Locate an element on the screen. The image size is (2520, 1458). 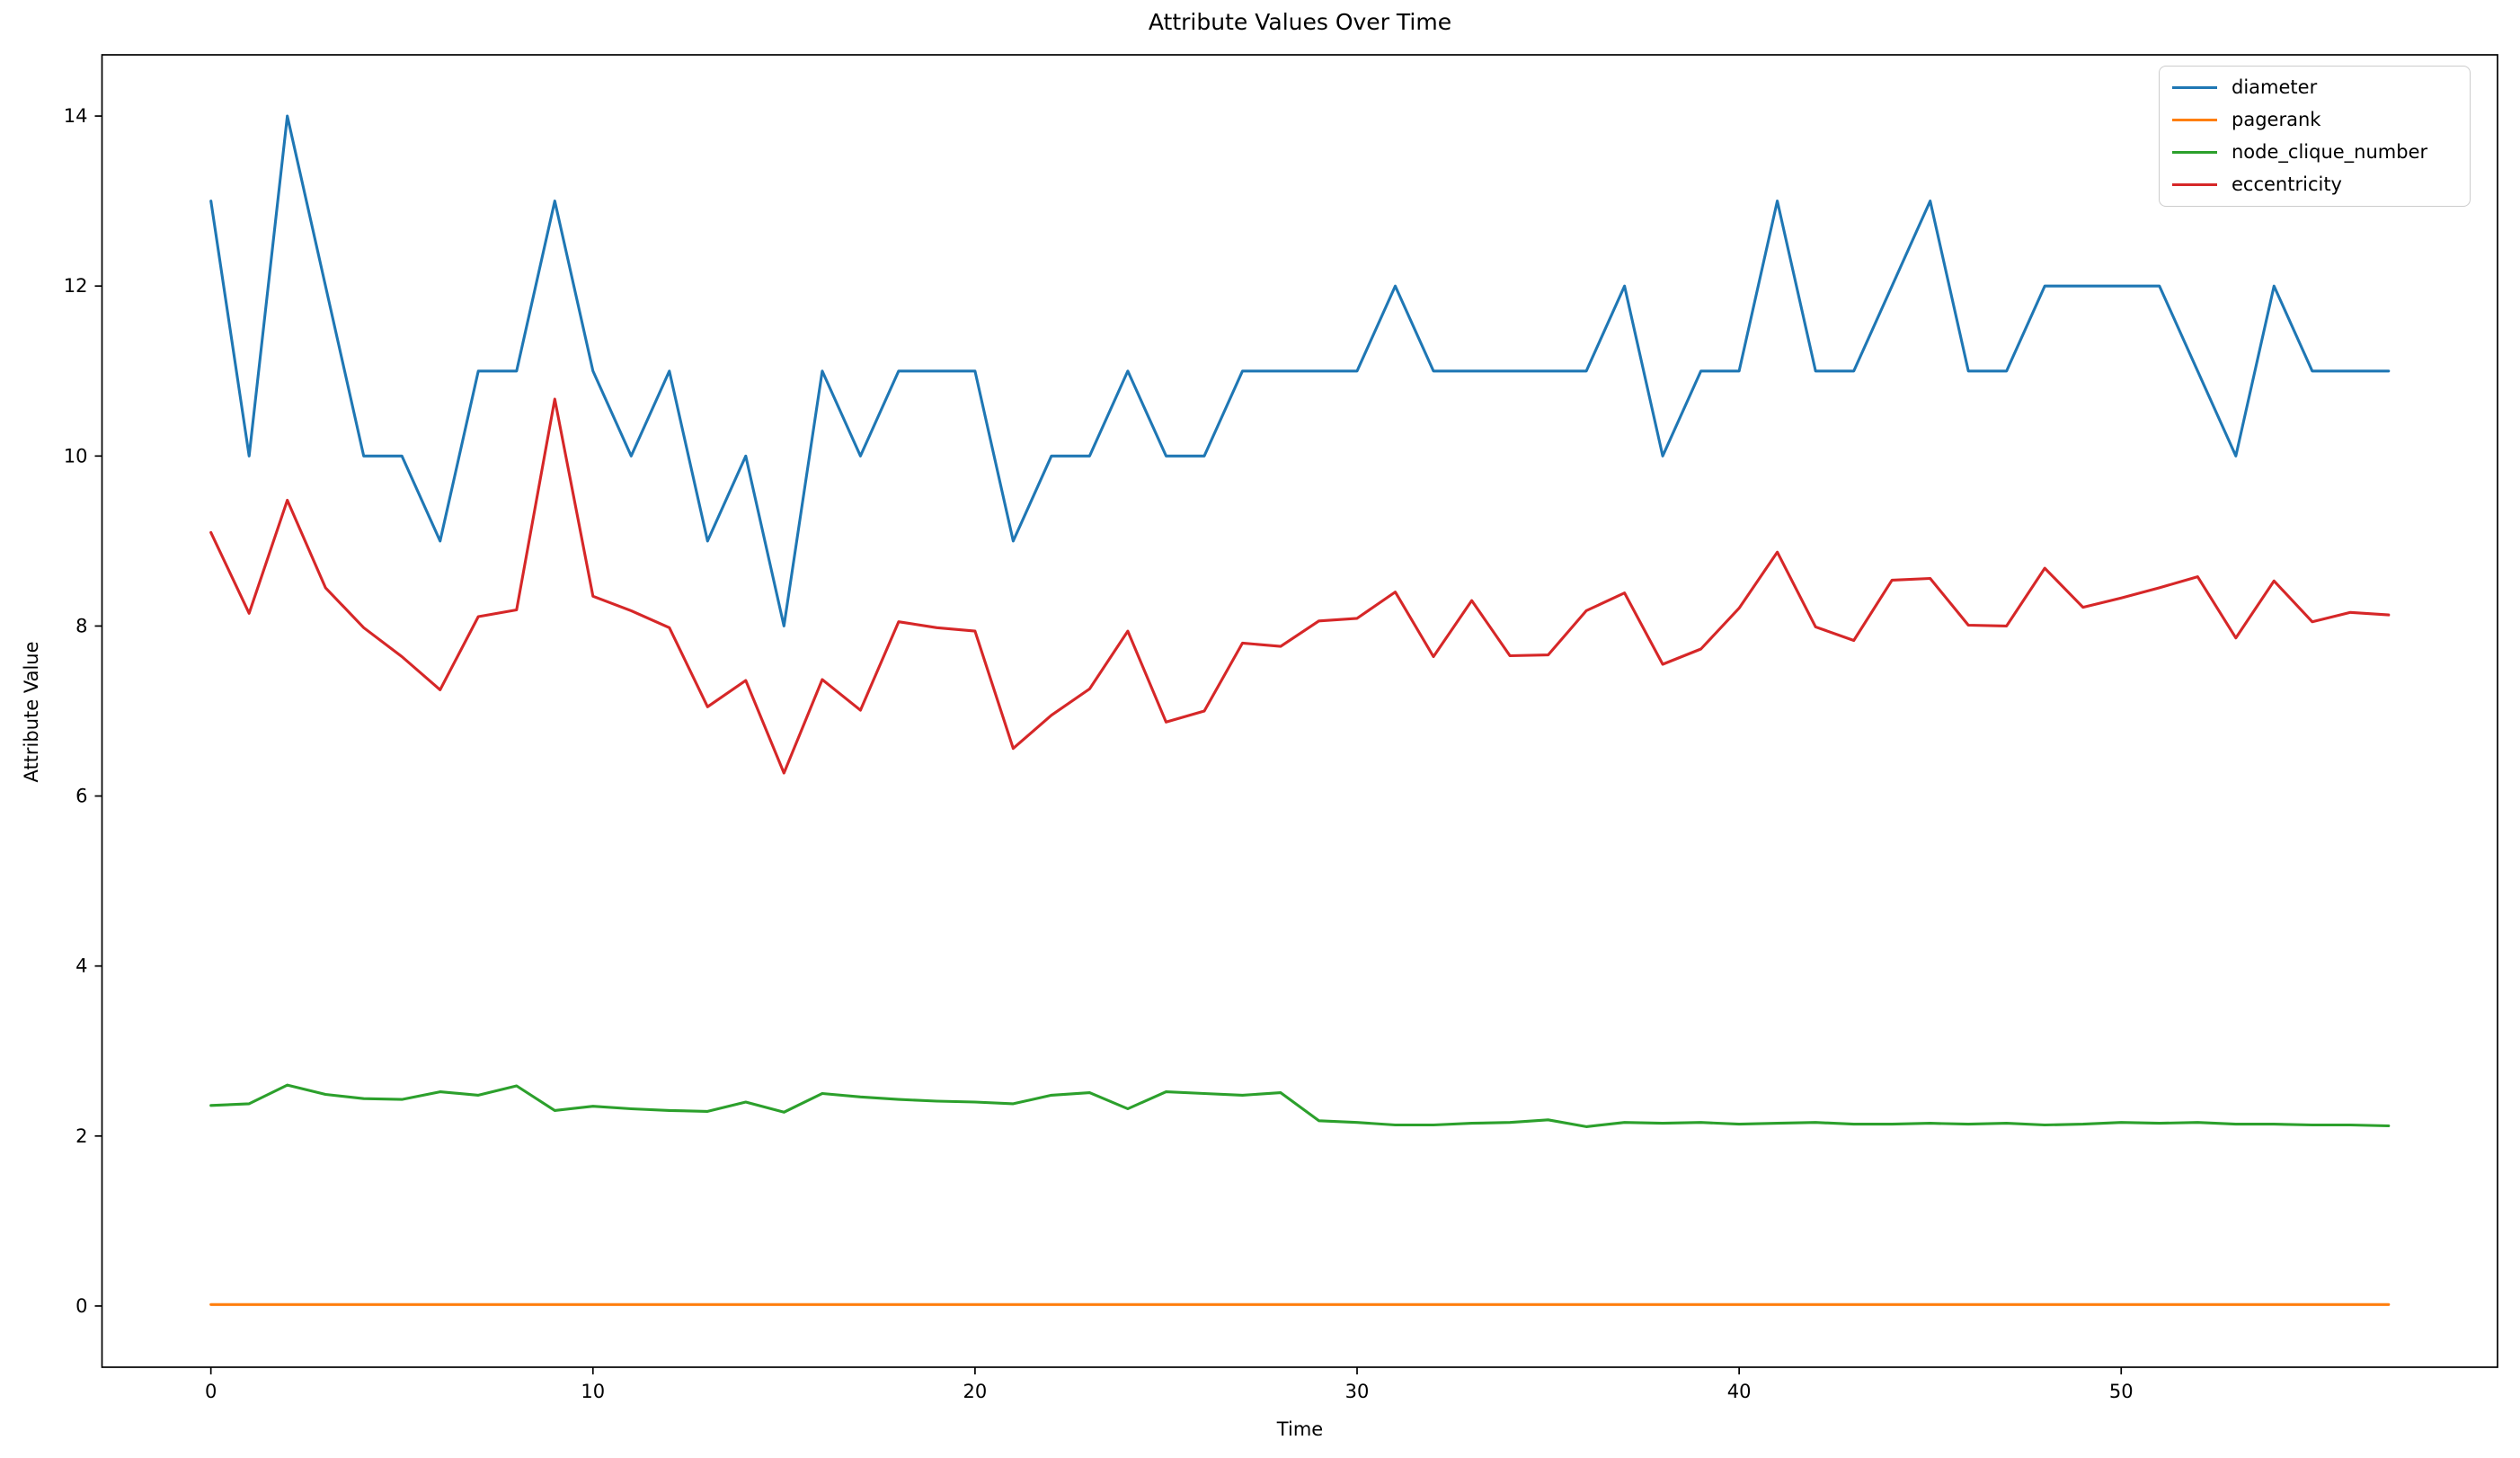
legend-swatch-pagerank is located at coordinates (2194, 120).